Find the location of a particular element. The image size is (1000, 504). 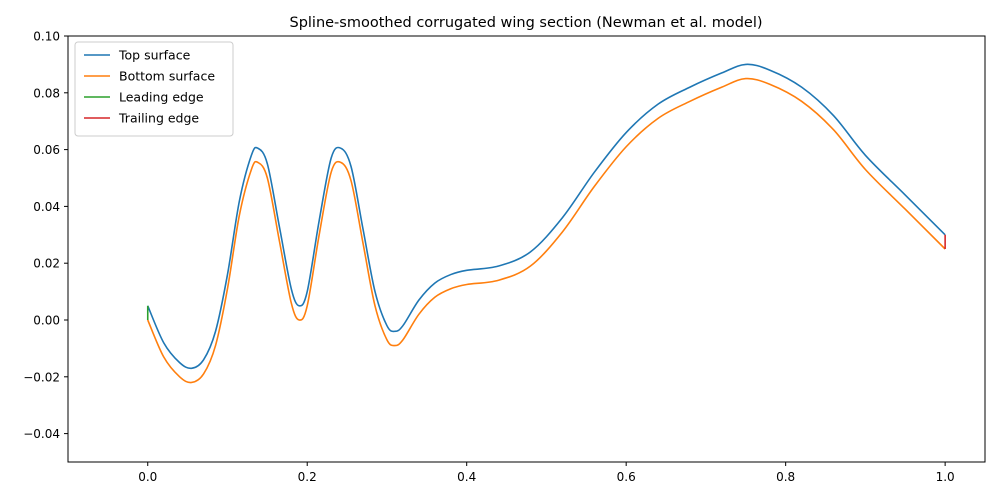

y-tick-label: 0.10 is located at coordinates (46, 37).